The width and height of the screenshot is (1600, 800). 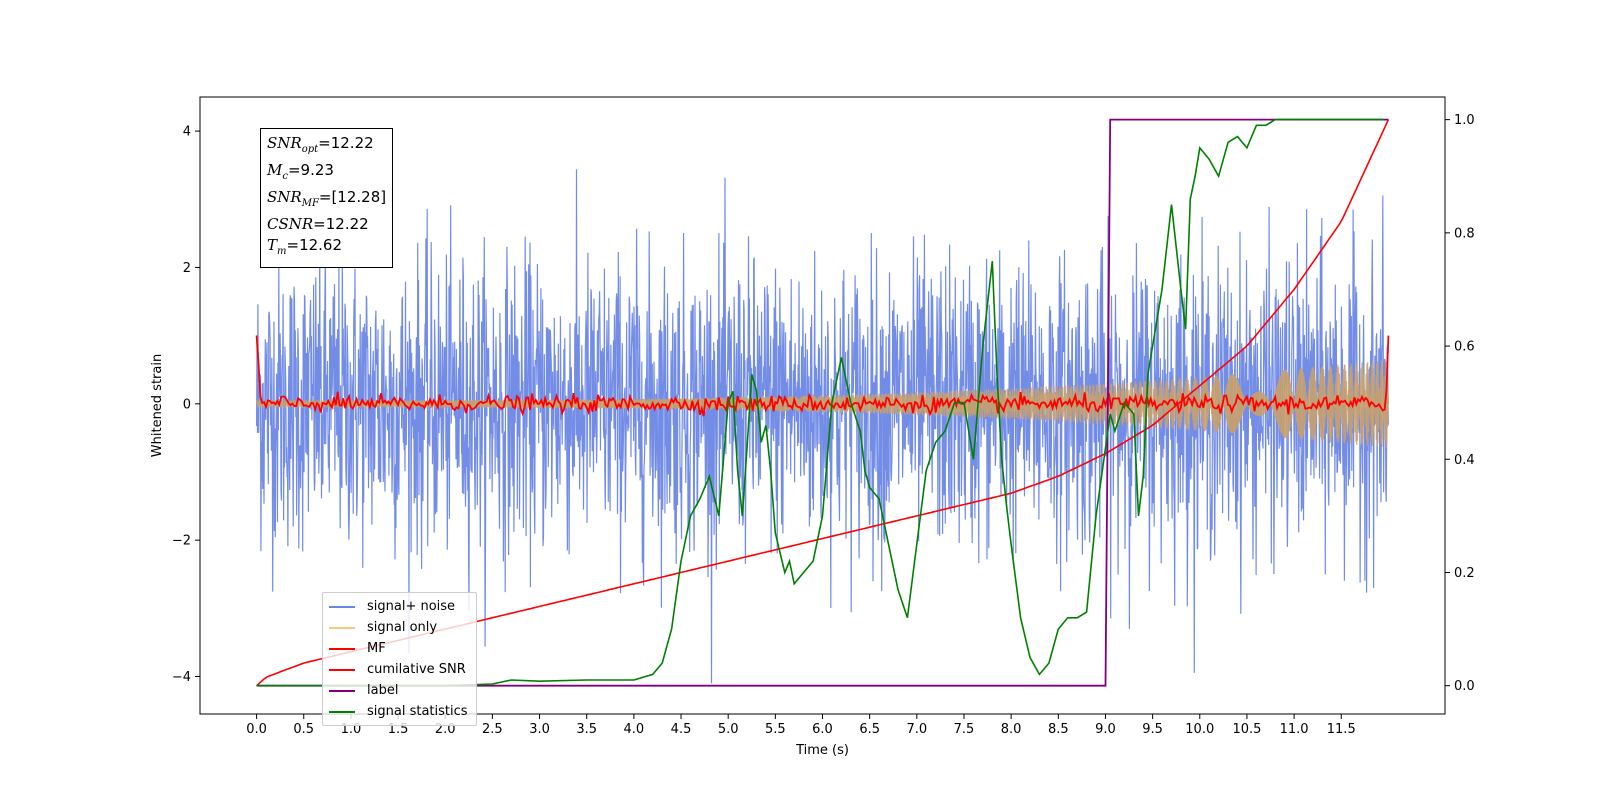 What do you see at coordinates (1464, 460) in the screenshot?
I see `y2-tick-label: 0.4` at bounding box center [1464, 460].